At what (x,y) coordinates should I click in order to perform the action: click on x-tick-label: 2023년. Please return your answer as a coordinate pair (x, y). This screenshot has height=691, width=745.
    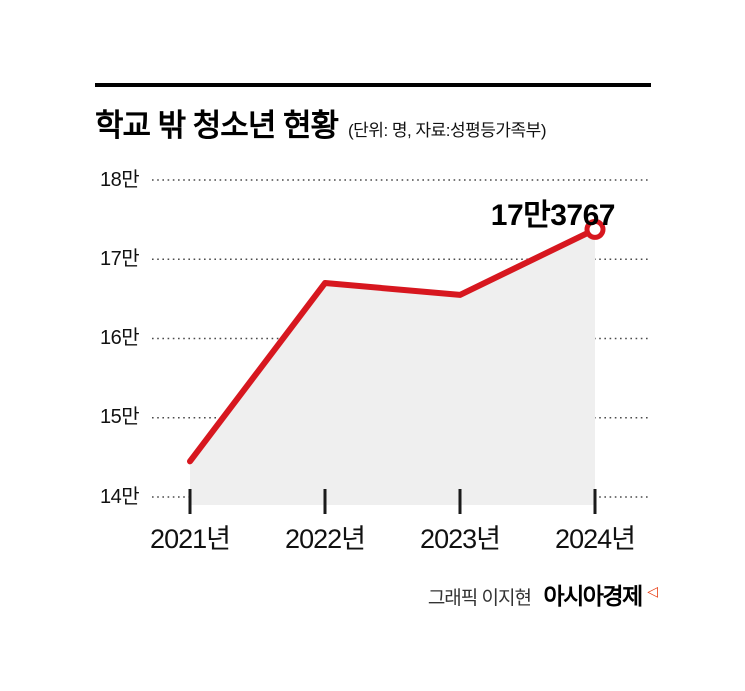
    Looking at the image, I should click on (460, 539).